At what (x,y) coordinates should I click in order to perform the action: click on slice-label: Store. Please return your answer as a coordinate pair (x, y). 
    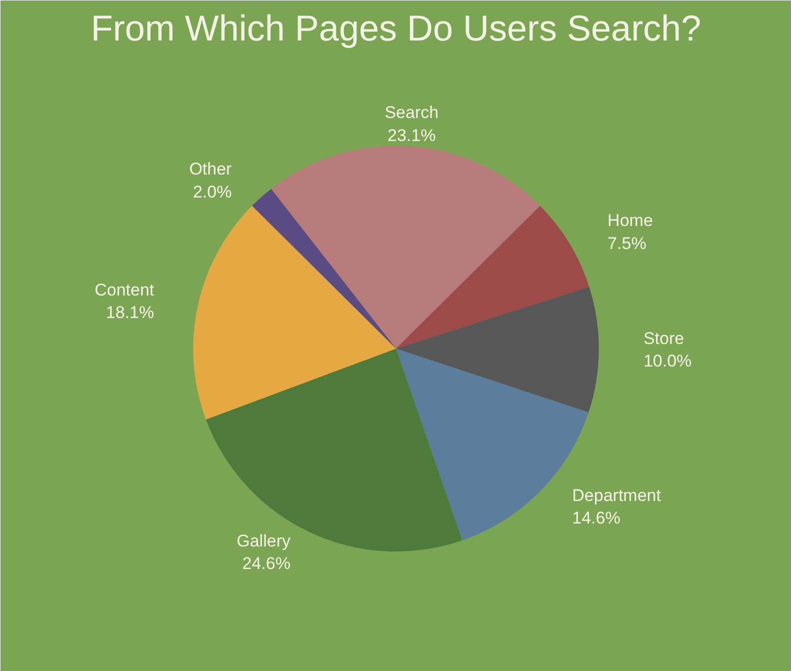
    Looking at the image, I should click on (663, 338).